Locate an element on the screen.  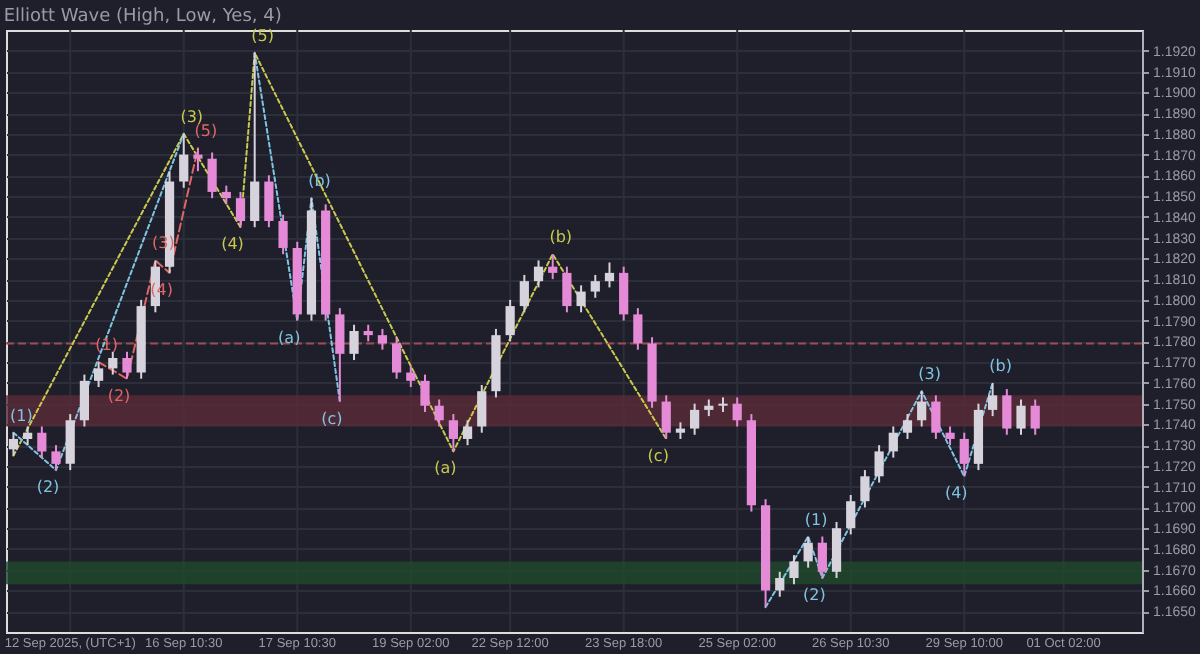
chart-title: Elliott Wave (High, Low, Yes, 4) is located at coordinates (142, 16).